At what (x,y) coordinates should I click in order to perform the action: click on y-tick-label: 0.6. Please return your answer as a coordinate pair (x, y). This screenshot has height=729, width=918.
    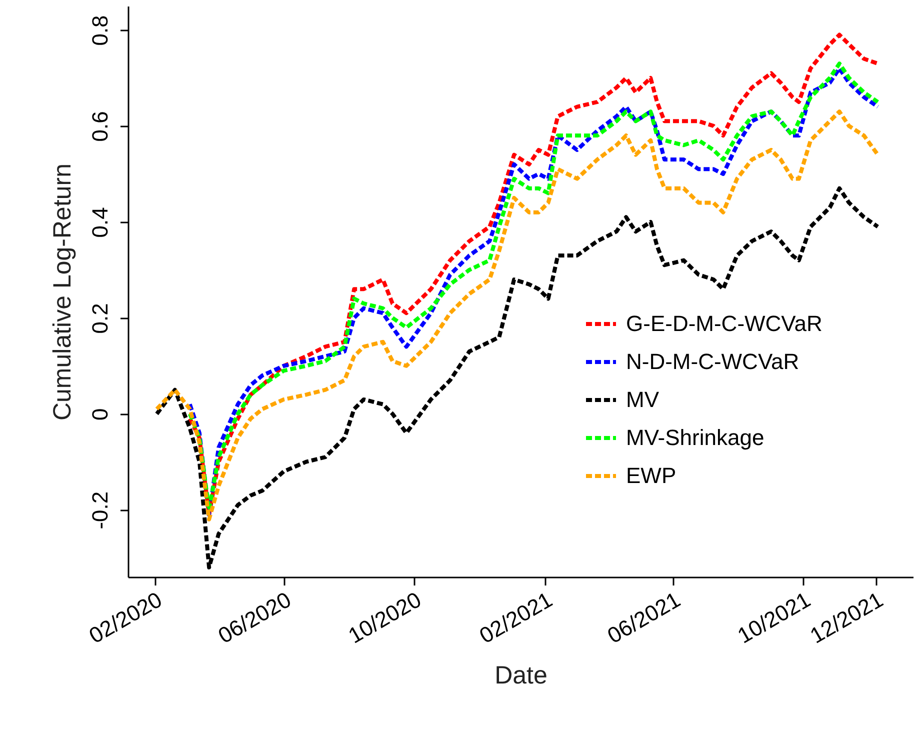
    Looking at the image, I should click on (100, 126).